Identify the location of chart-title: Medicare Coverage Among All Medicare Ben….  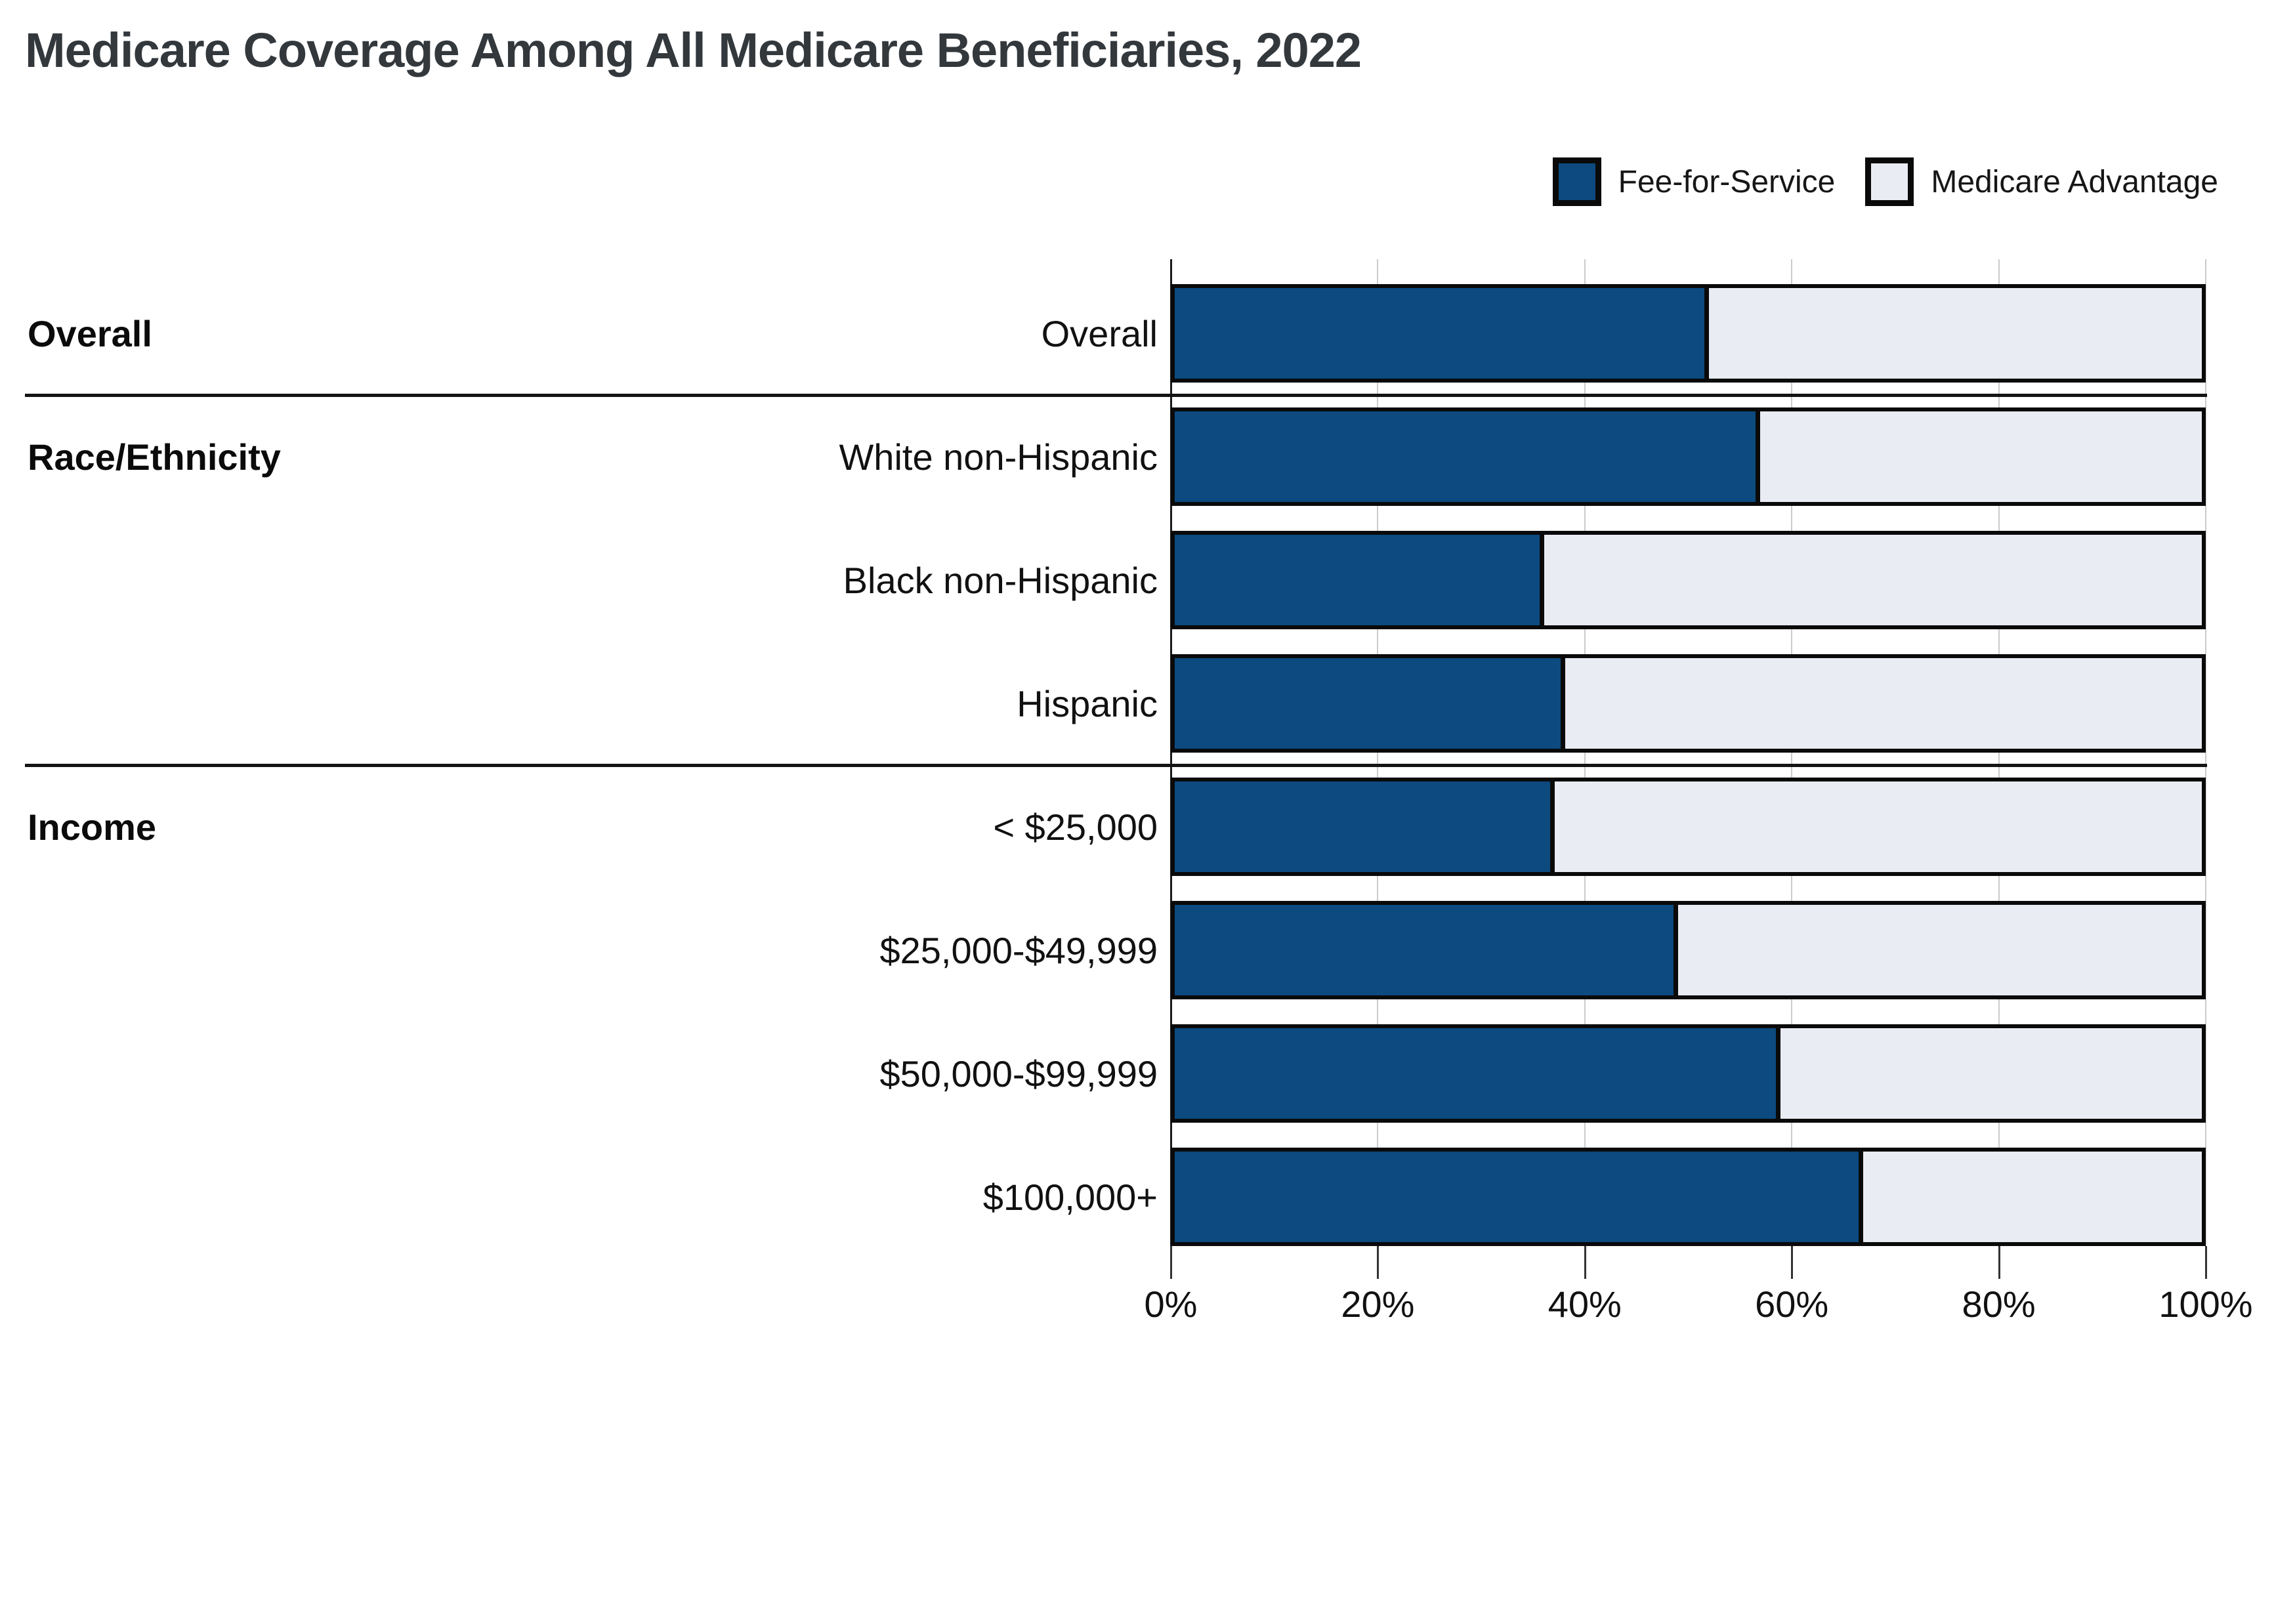
(693, 50).